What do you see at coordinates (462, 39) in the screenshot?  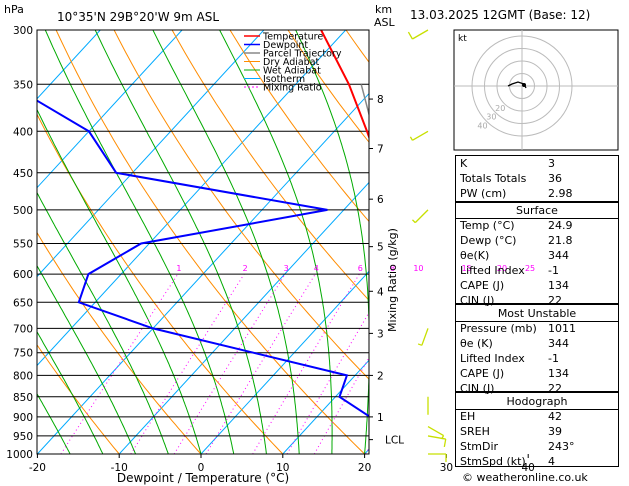 I see `hodograph-unit-label: kt` at bounding box center [462, 39].